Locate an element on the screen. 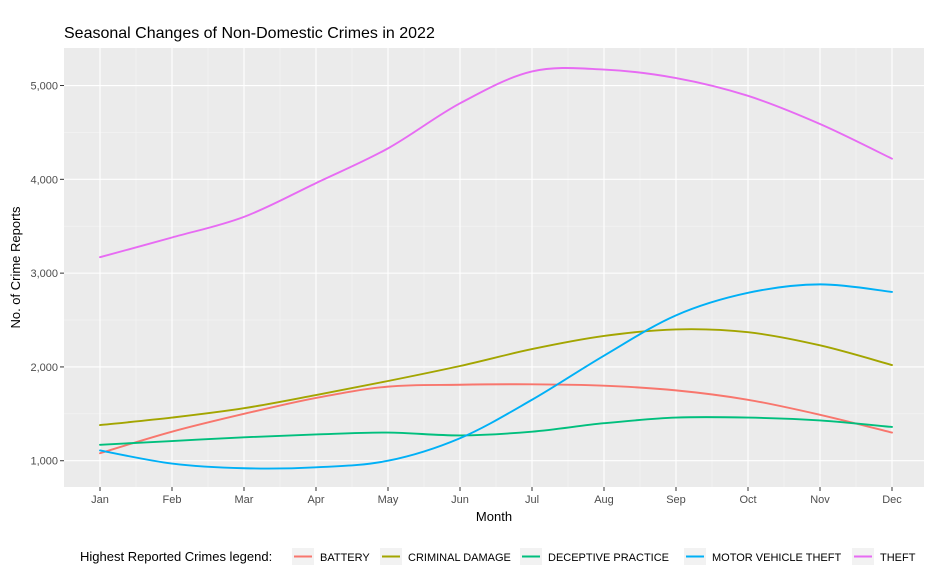 The height and width of the screenshot is (582, 949). legend-title: Highest Reported Crimes legend: is located at coordinates (176, 556).